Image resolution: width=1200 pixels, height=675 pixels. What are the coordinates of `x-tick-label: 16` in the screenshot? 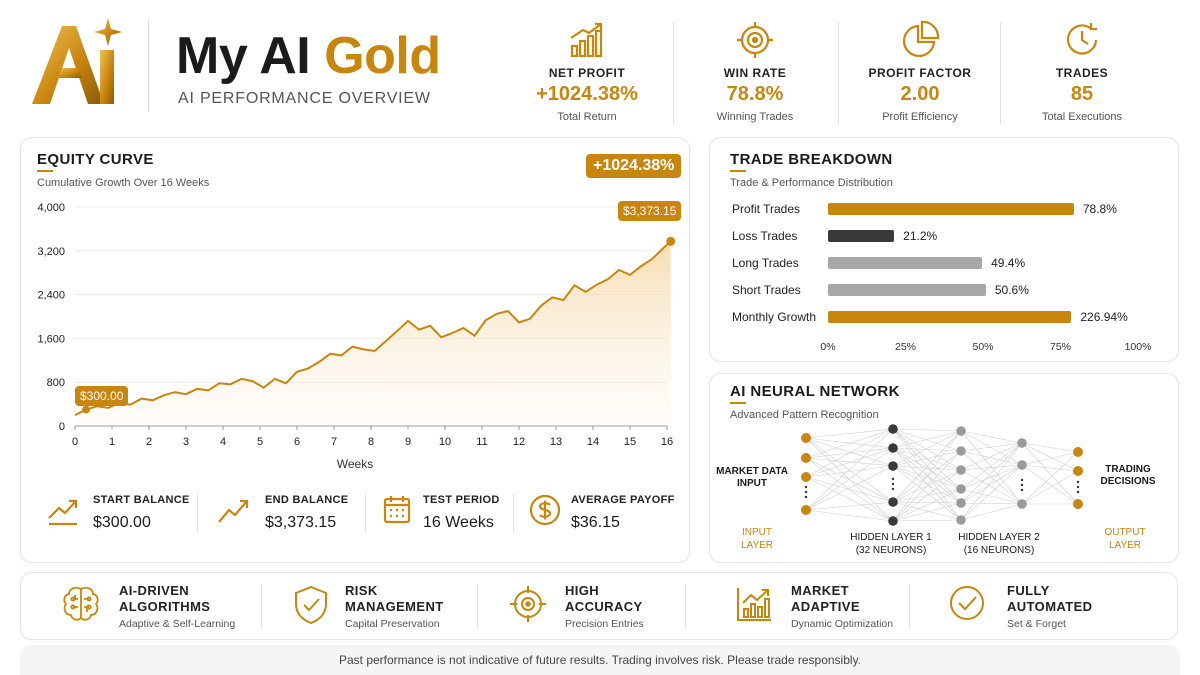 It's located at (667, 442).